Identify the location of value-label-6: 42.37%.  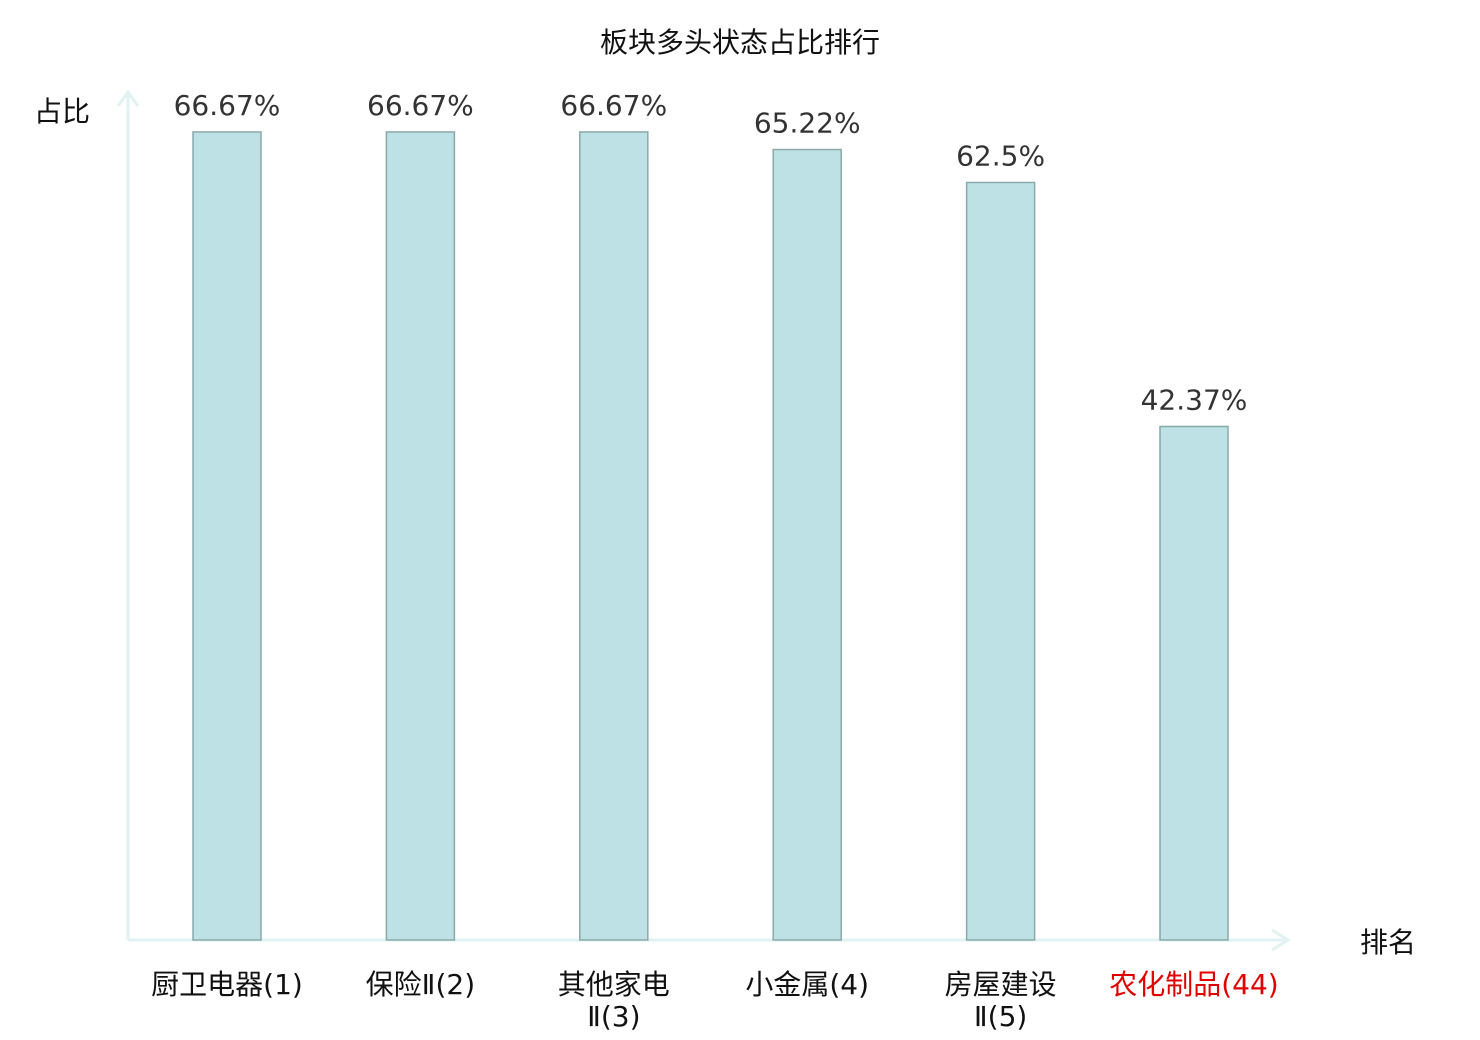
(1194, 399).